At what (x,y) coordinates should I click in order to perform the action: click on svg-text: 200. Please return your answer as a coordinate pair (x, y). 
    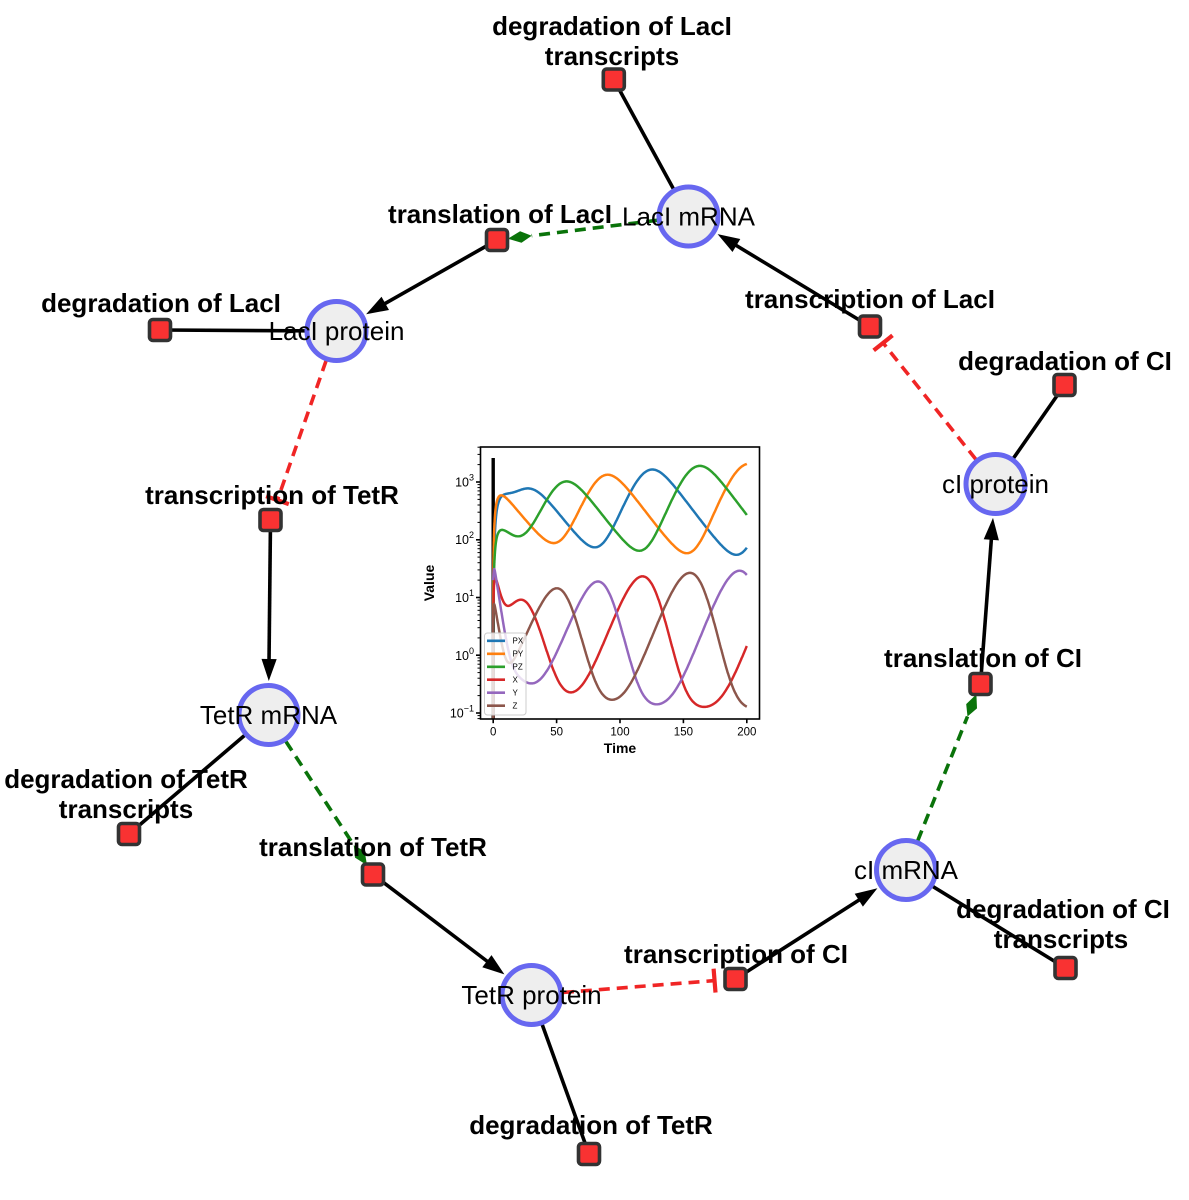
    Looking at the image, I should click on (746, 733).